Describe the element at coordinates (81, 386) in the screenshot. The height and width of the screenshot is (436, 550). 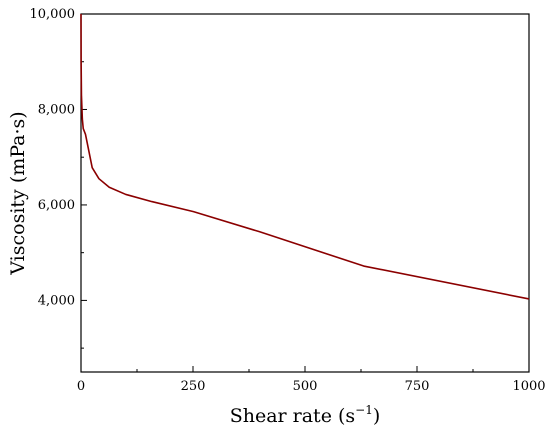
I see `x-tick-label: 0` at that location.